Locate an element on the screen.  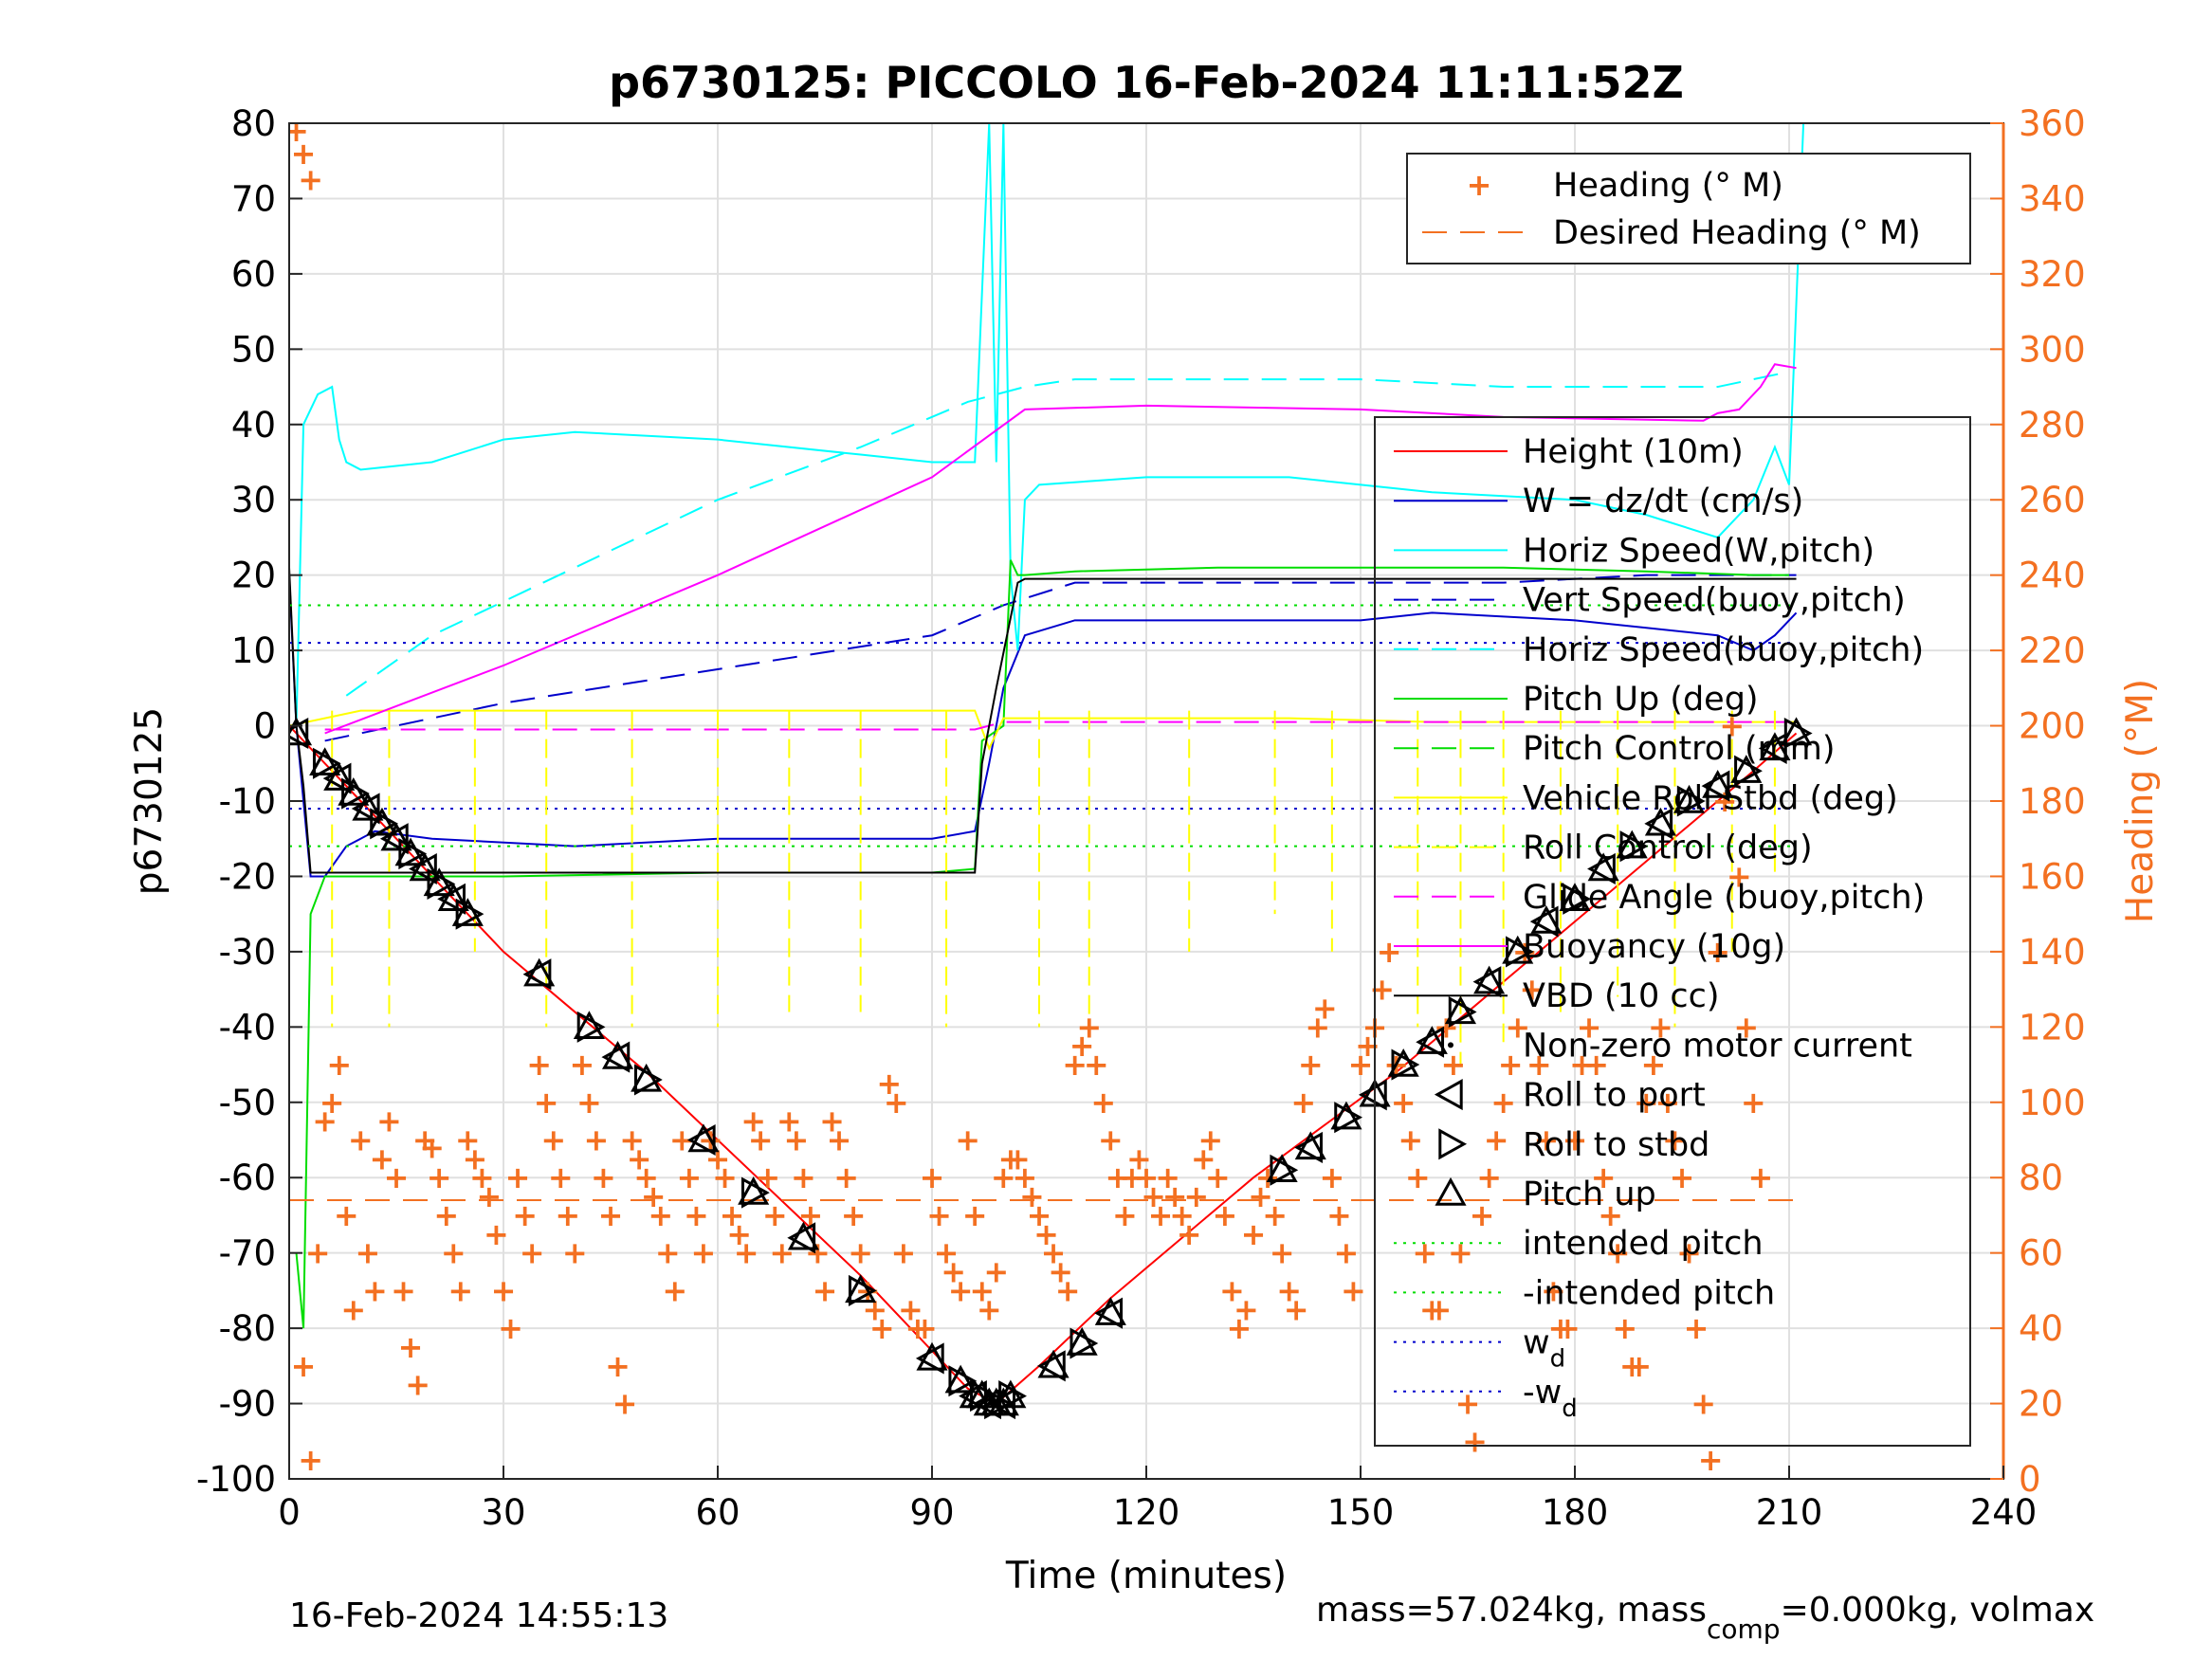
y2-tick-label: 280 is located at coordinates (2052, 425).